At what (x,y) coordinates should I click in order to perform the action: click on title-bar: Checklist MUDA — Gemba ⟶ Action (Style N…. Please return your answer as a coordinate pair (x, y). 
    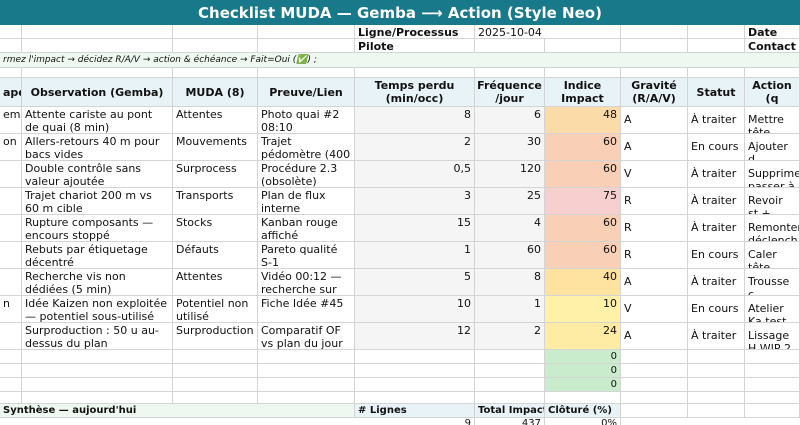
    Looking at the image, I should click on (400, 12).